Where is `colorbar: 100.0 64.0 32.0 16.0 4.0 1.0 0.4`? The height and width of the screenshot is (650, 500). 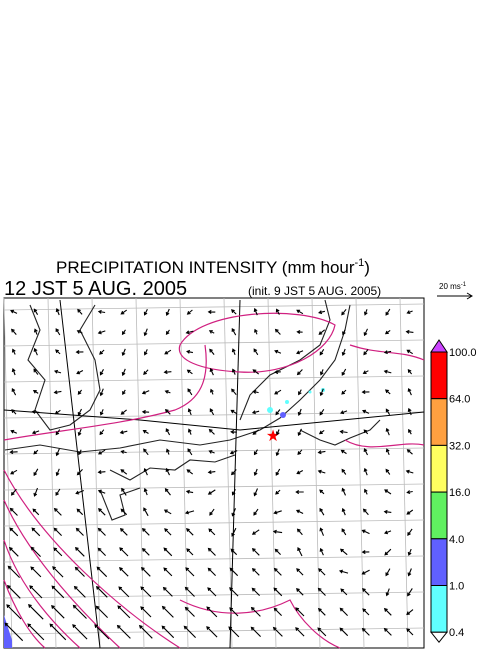
colorbar: 100.0 64.0 32.0 16.0 4.0 1.0 0.4 is located at coordinates (453, 491).